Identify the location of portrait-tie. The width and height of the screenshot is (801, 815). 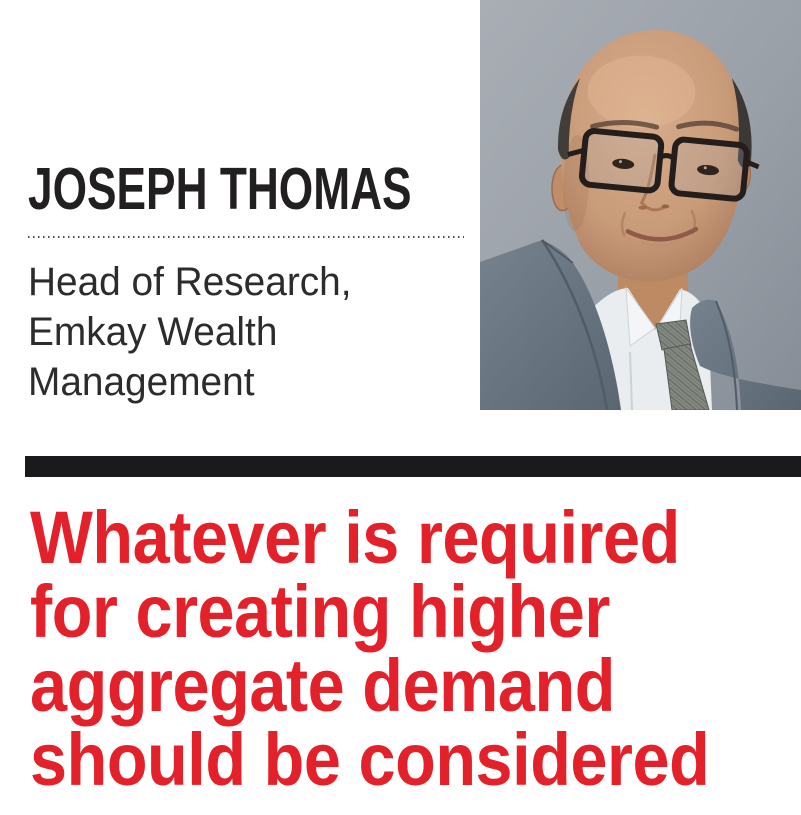
(682, 364).